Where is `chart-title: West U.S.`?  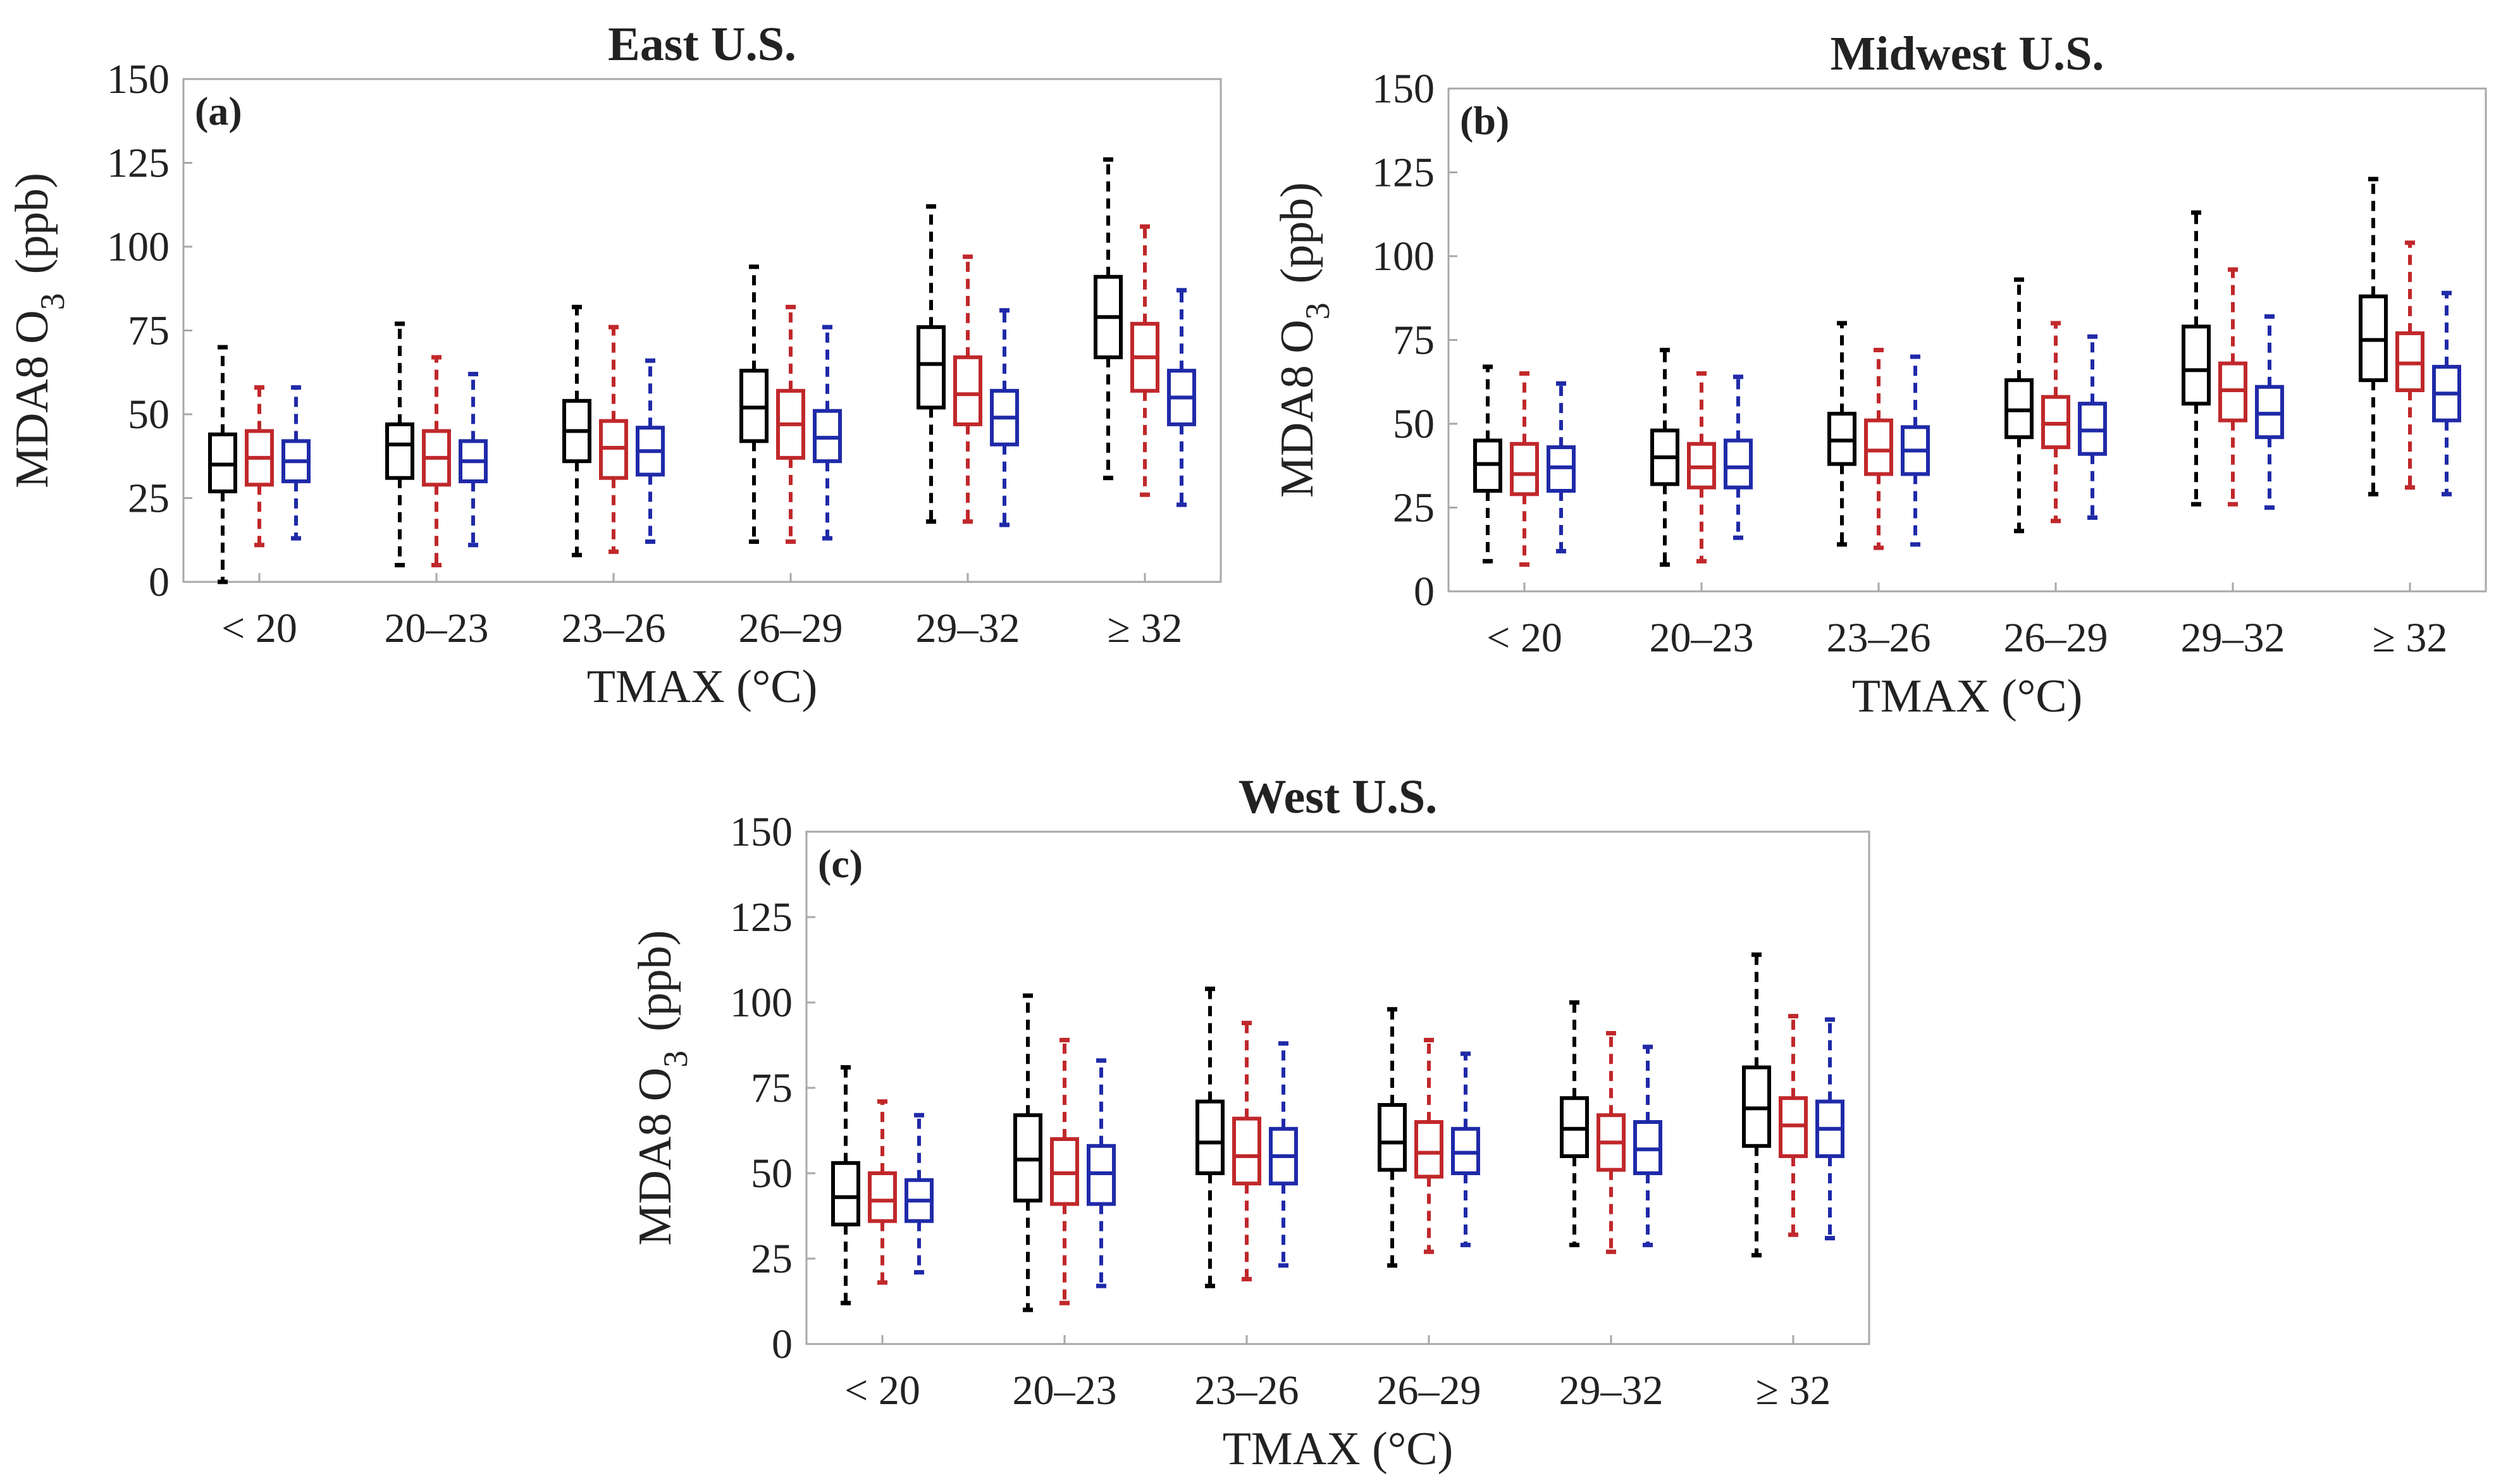 chart-title: West U.S. is located at coordinates (1338, 796).